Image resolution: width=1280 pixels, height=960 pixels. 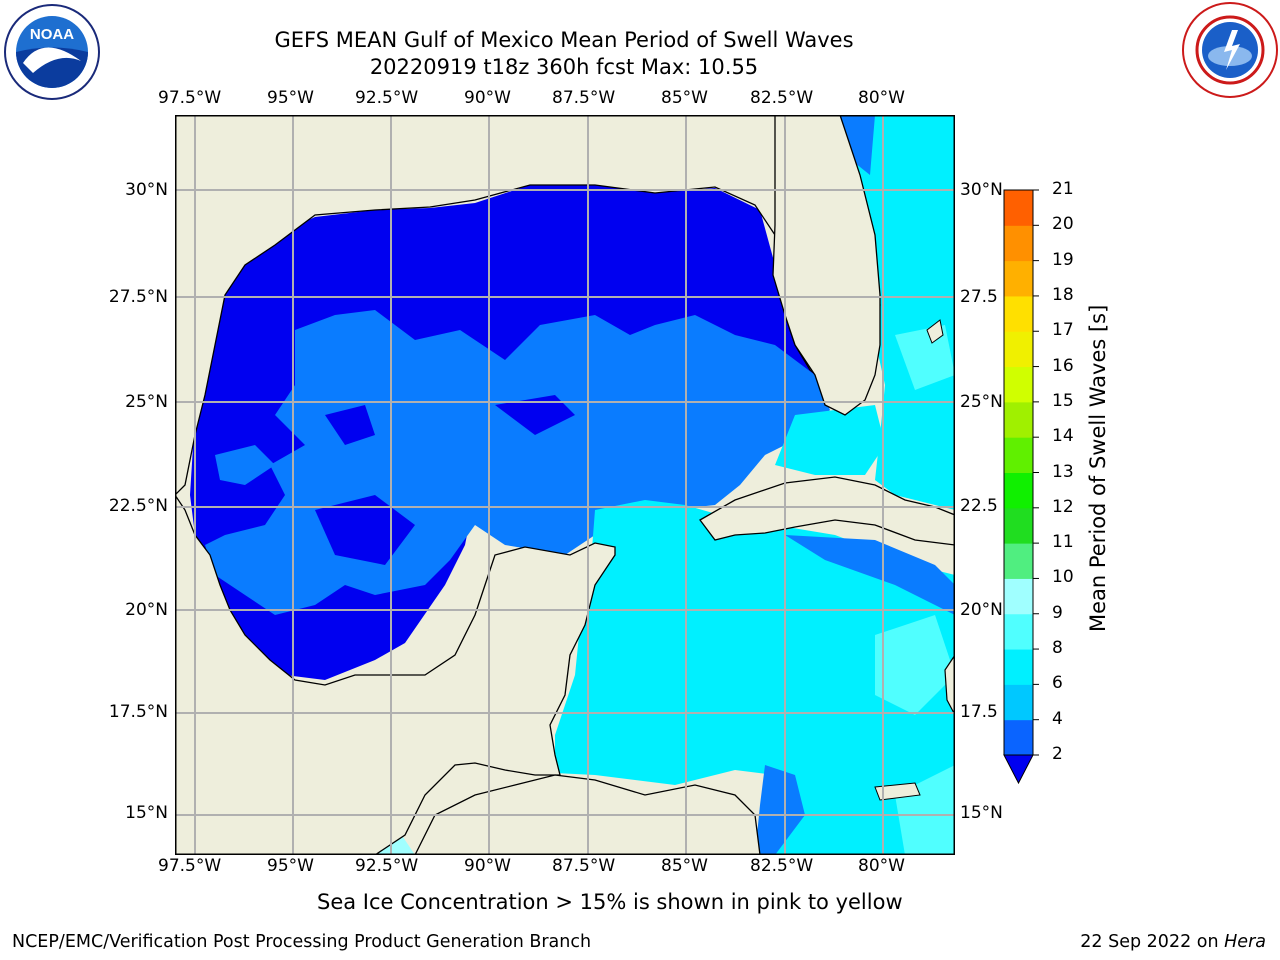 I want to click on lon-tick-top: 97.5°W, so click(x=190, y=98).